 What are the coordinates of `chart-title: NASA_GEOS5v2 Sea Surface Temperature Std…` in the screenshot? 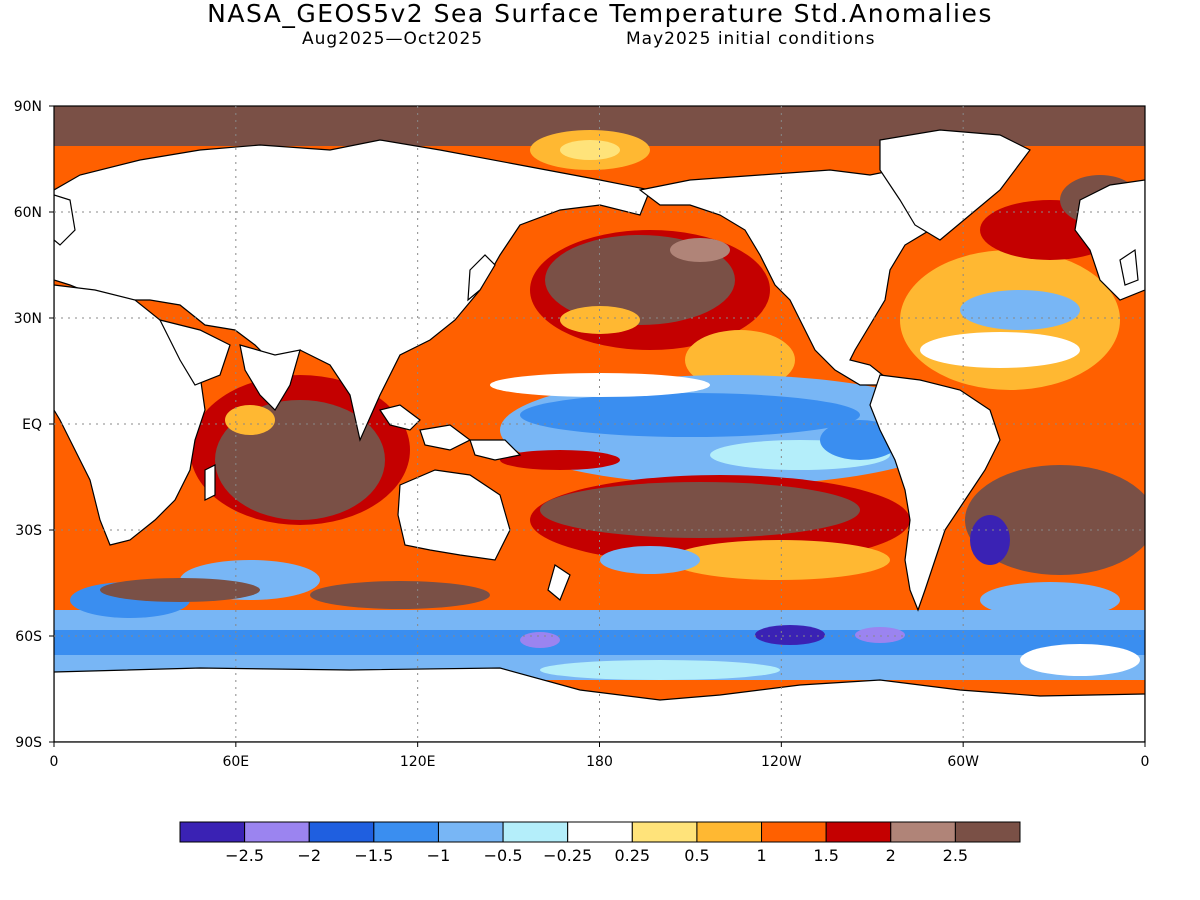 It's located at (600, 14).